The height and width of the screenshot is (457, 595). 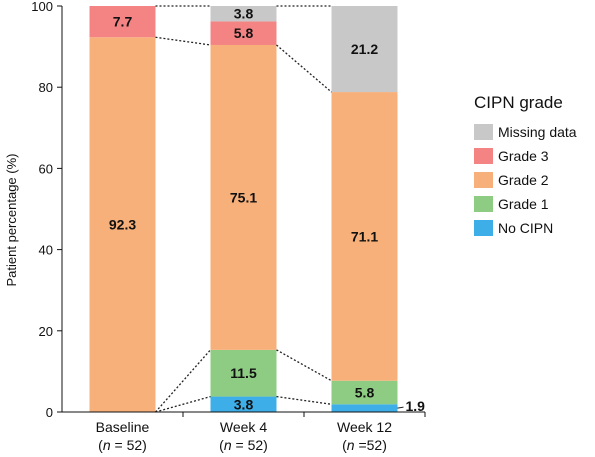 What do you see at coordinates (11, 220) in the screenshot?
I see `y-axis-label: Patient percentage (%)` at bounding box center [11, 220].